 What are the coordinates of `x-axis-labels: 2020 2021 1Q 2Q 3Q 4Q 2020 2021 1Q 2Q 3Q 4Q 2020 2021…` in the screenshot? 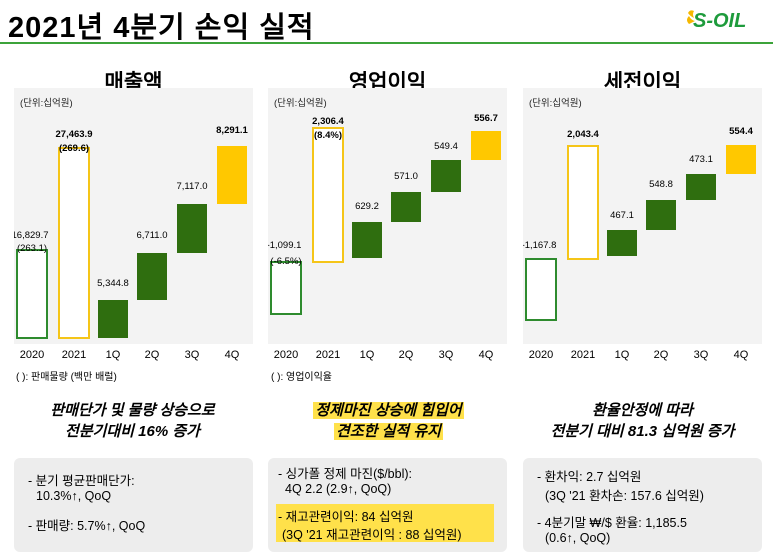 It's located at (384, 355).